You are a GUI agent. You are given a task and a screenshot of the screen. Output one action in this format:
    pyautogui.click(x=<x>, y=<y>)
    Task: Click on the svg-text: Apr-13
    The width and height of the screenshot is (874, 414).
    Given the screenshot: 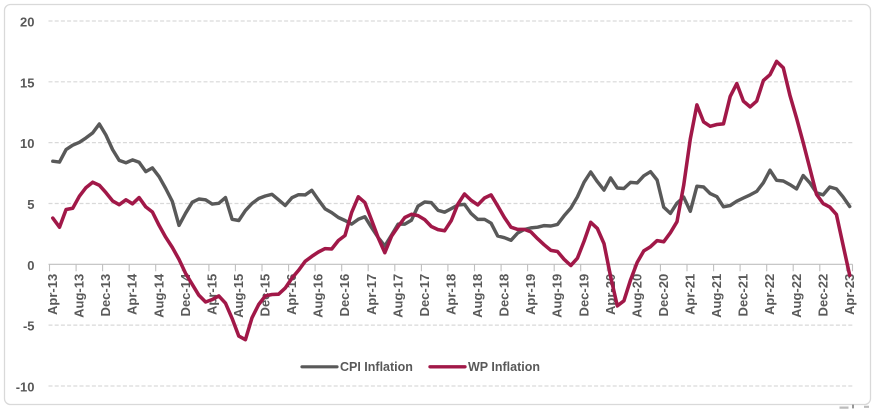 What is the action you would take?
    pyautogui.click(x=52, y=294)
    